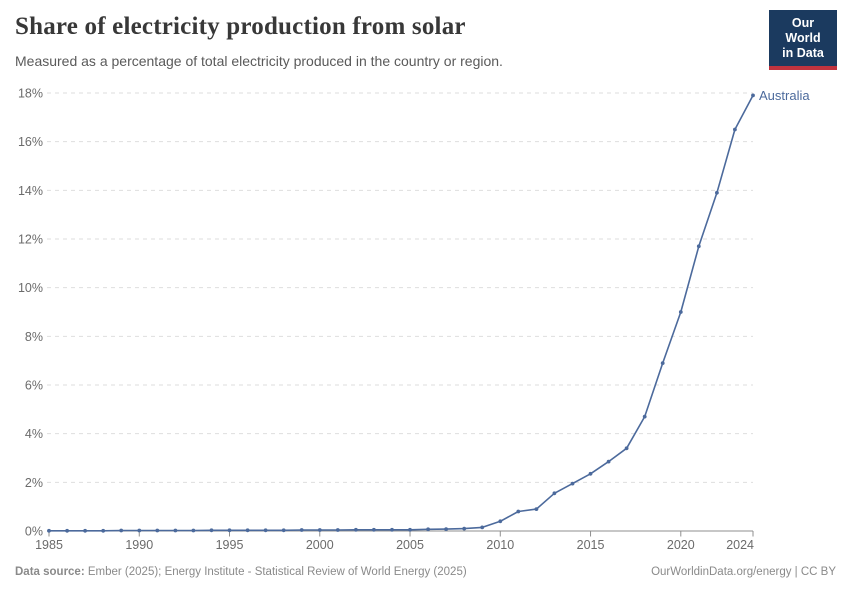 The width and height of the screenshot is (850, 600). What do you see at coordinates (30, 240) in the screenshot?
I see `y-axis-tick-label: 12%` at bounding box center [30, 240].